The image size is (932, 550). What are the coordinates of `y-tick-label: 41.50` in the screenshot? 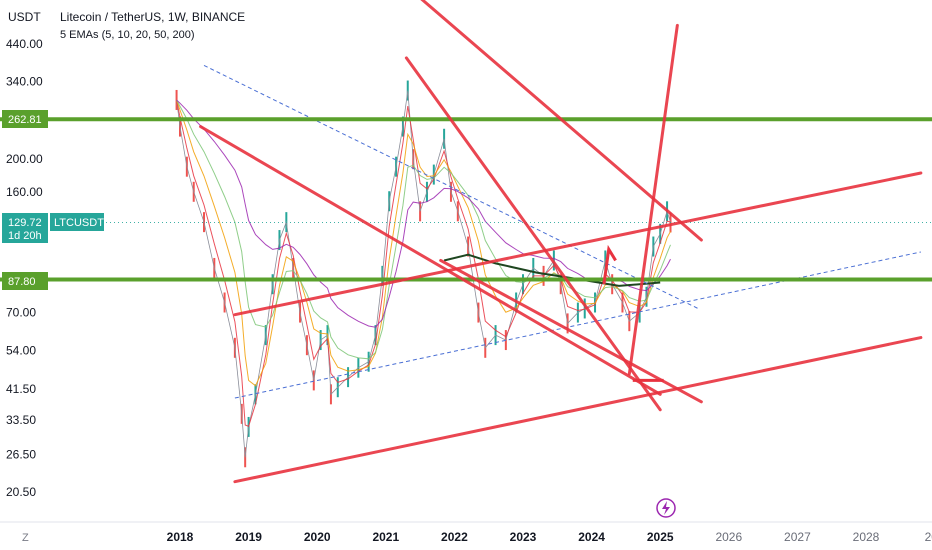 It's located at (21, 389).